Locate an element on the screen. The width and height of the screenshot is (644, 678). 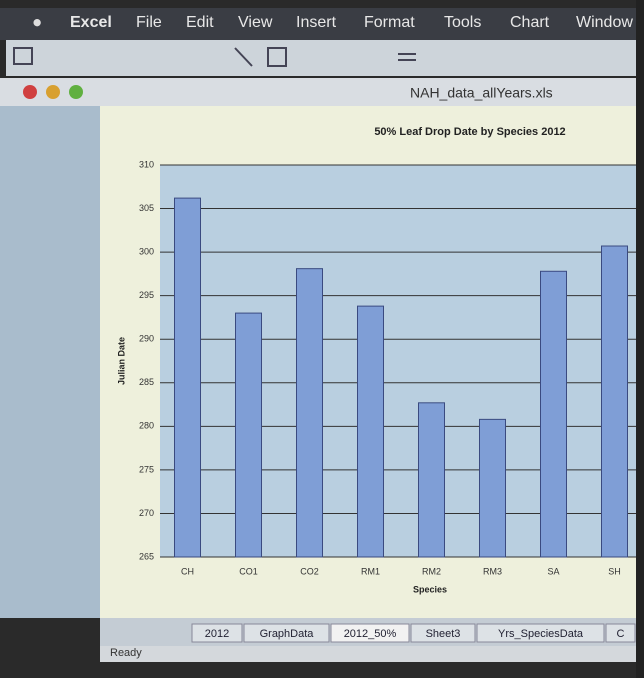
sheet-tab-label: 2012 is located at coordinates (217, 634).